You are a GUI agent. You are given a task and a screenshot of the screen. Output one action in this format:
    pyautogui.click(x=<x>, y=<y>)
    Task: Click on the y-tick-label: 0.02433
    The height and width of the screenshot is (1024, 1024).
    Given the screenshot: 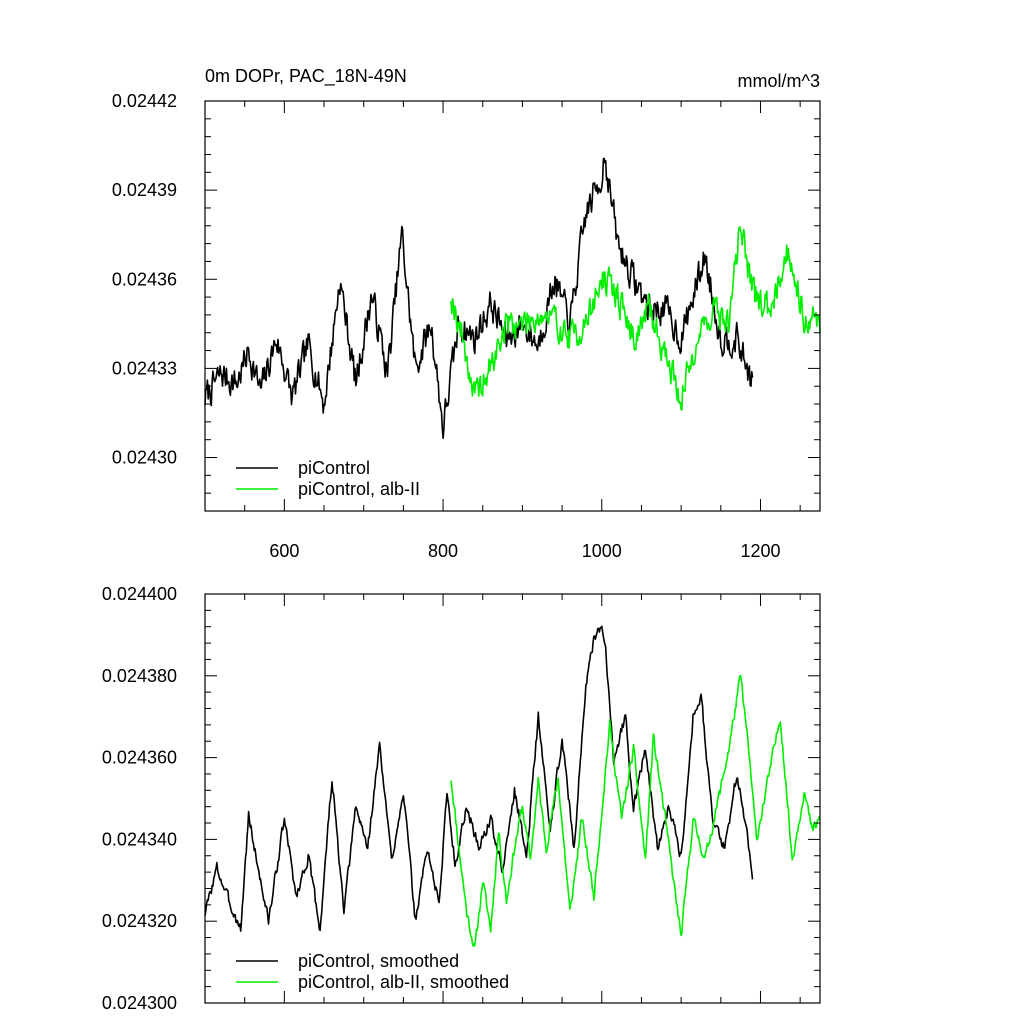 What is the action you would take?
    pyautogui.click(x=144, y=368)
    